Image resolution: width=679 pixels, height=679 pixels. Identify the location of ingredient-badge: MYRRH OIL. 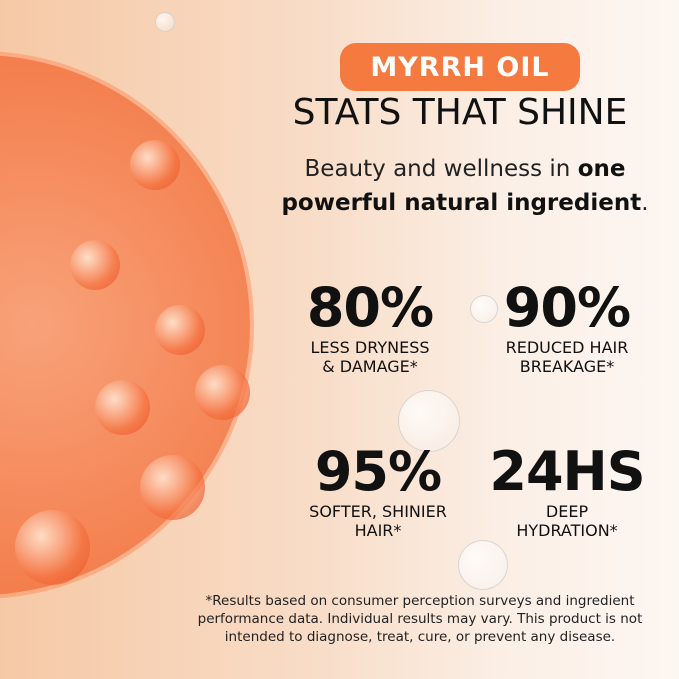
(460, 67).